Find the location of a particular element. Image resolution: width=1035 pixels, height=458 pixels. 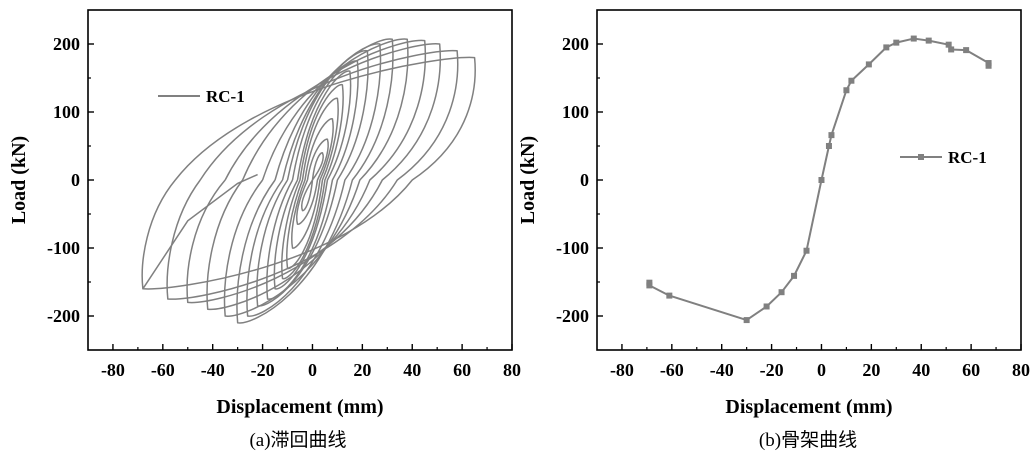

chart-a-x-tick-label: -40 is located at coordinates (213, 370).